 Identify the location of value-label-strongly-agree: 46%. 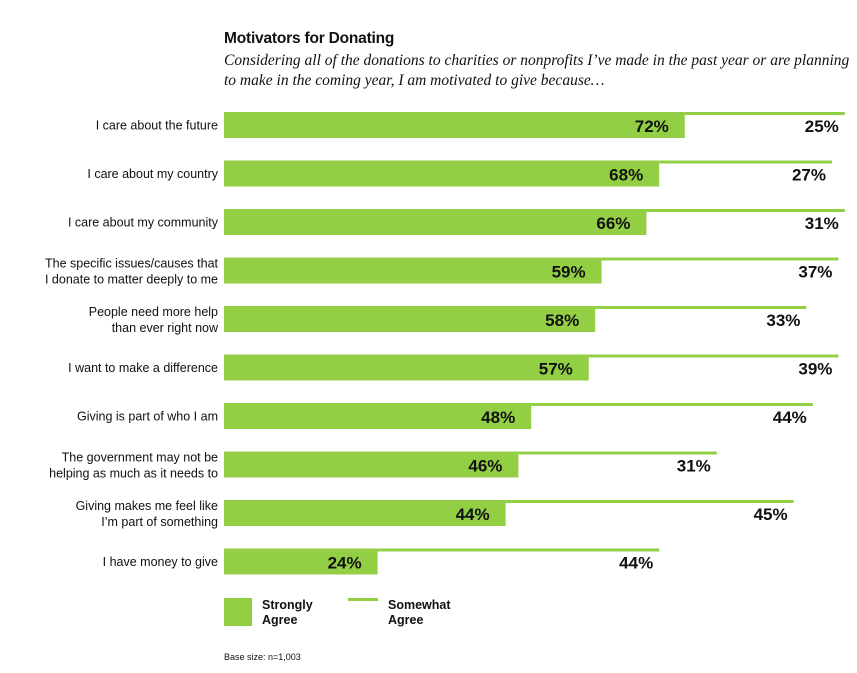
(485, 466).